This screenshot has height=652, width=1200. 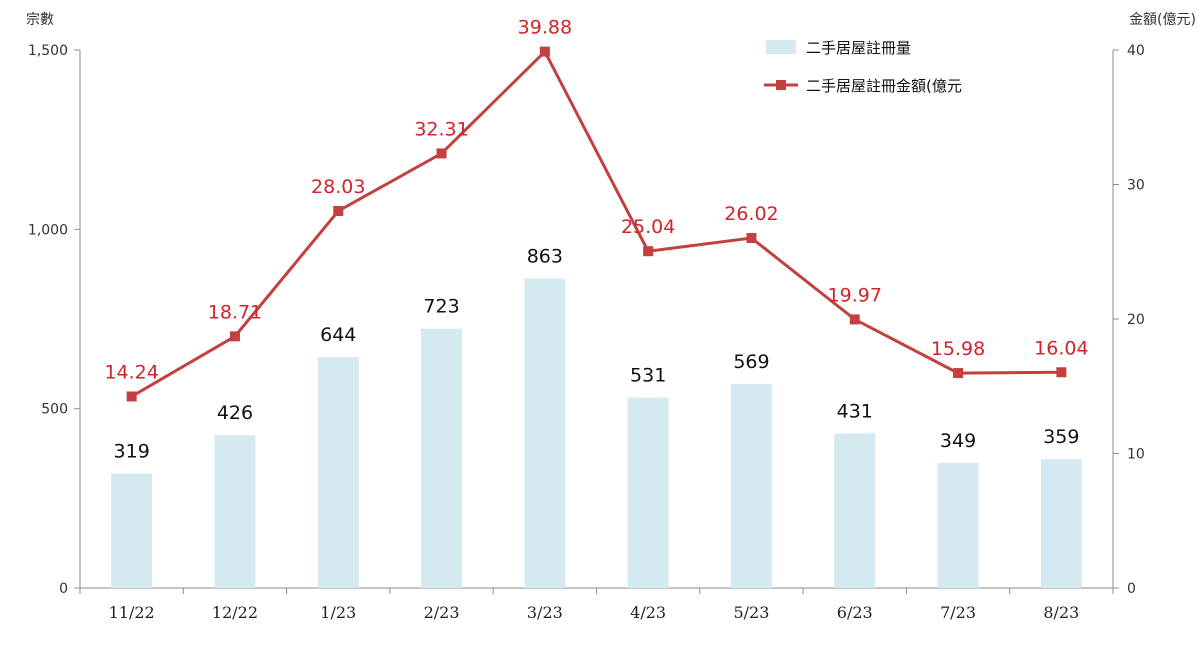 I want to click on right-axis-tick-label: 40, so click(x=1136, y=51).